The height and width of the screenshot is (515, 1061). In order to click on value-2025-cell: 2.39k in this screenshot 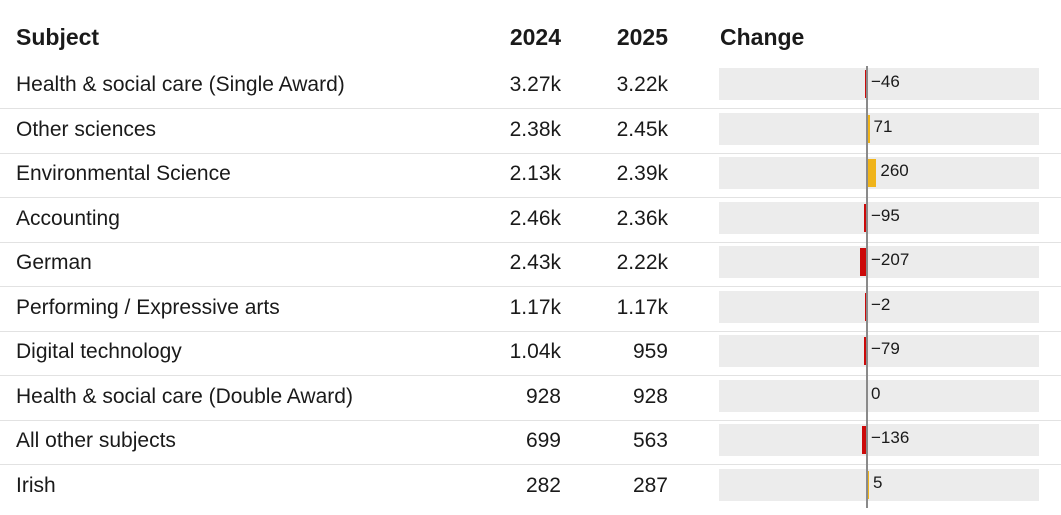, I will do `click(642, 173)`.